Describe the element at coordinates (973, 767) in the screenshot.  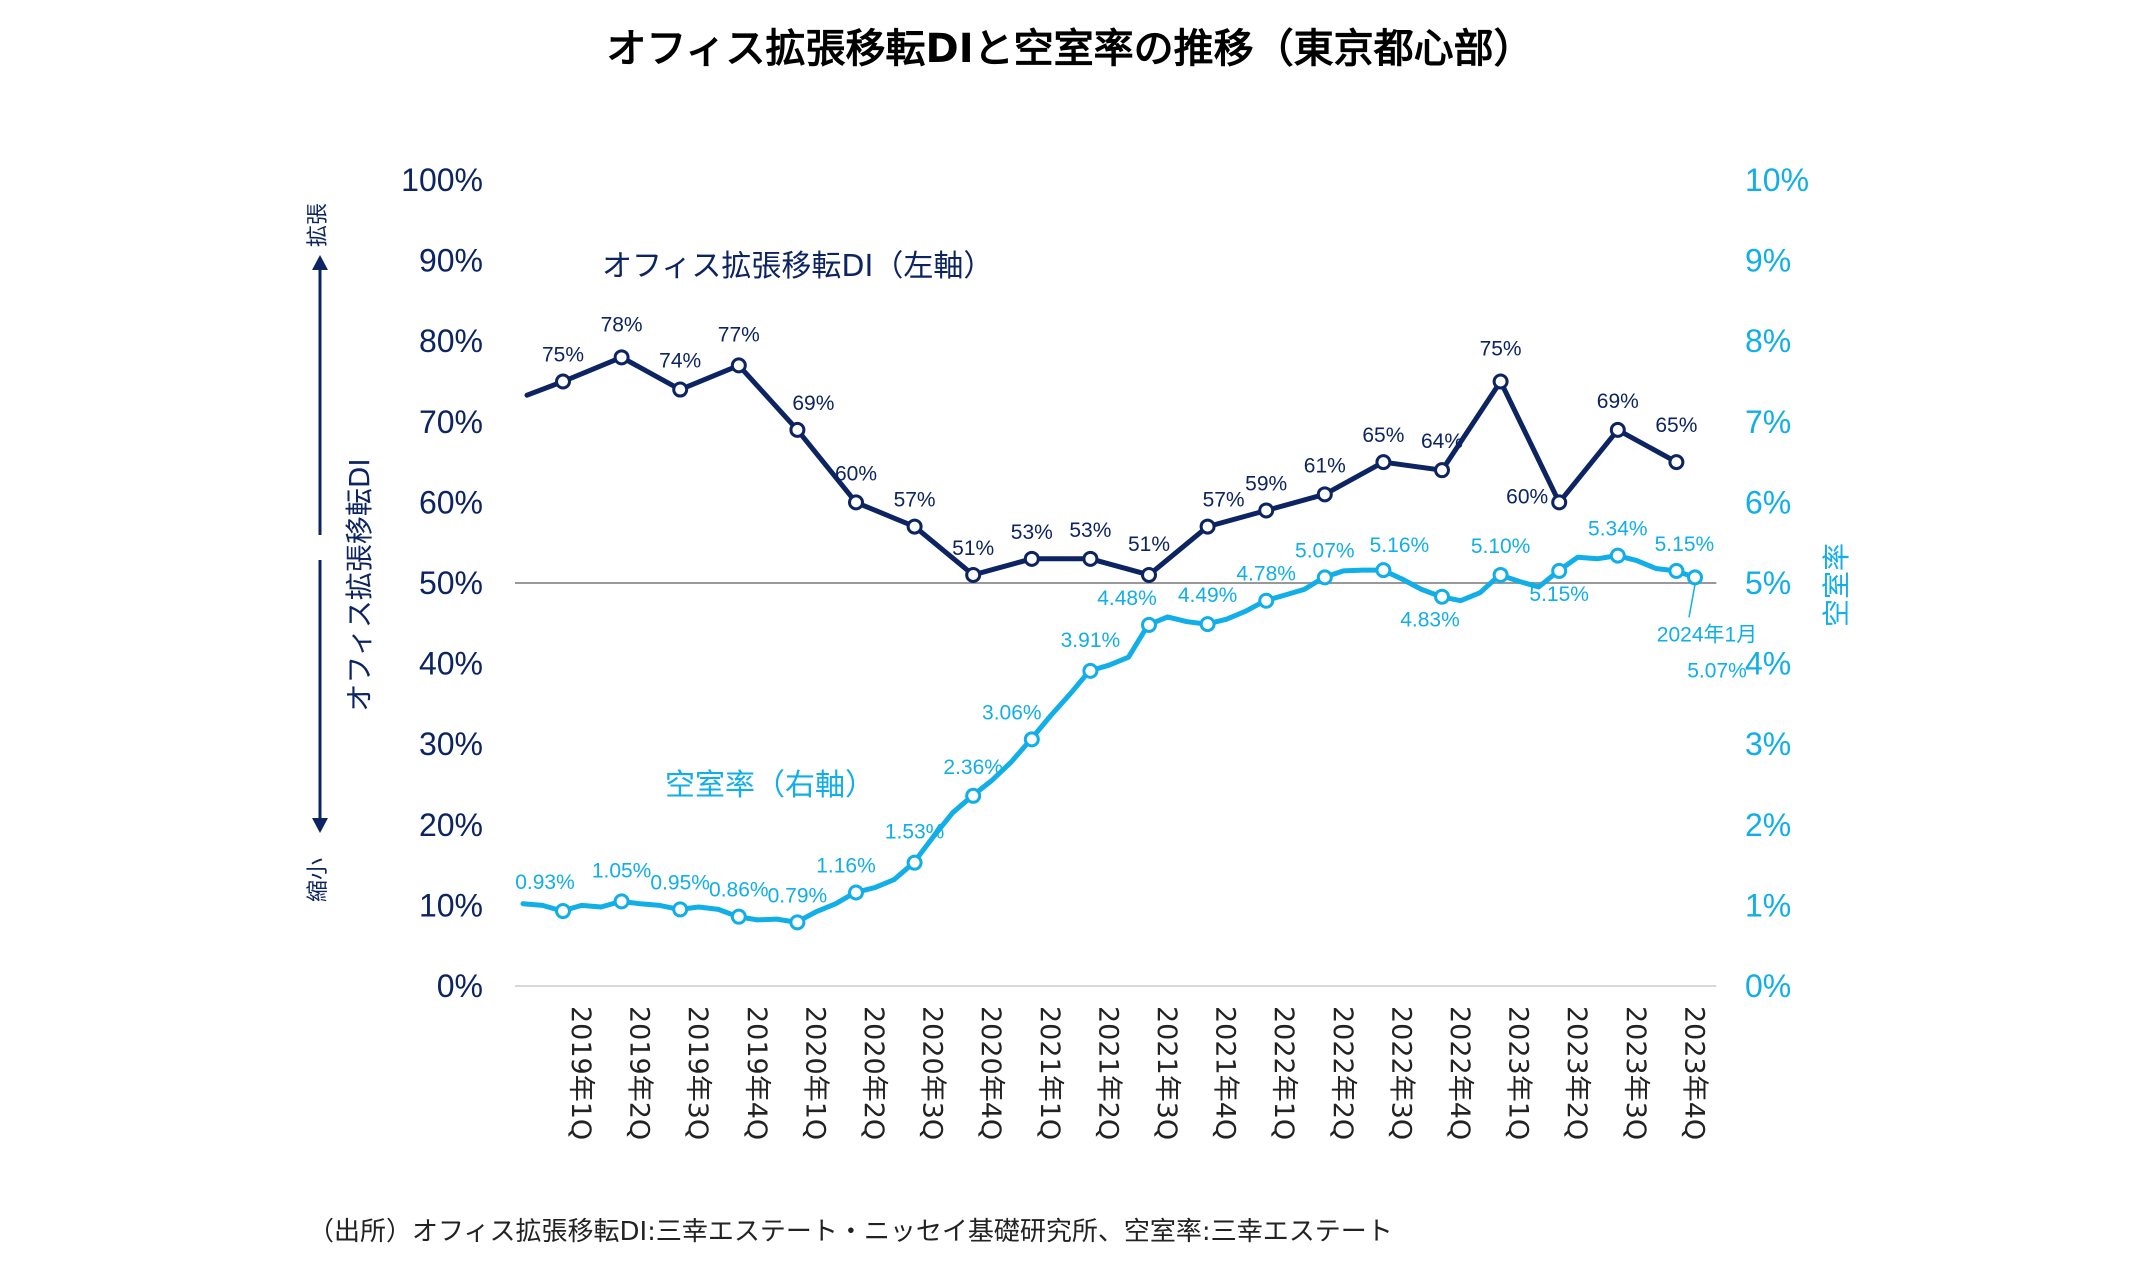
I see `vacancy-data-label: 2.36%` at that location.